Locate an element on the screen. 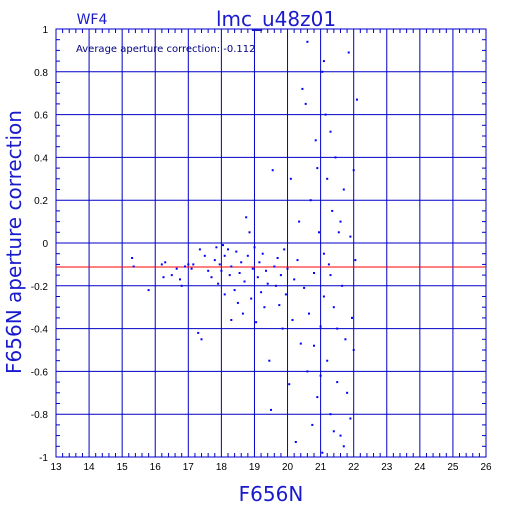 The width and height of the screenshot is (512, 512). average-correction-annotation: Average aperture correction: -0.112 is located at coordinates (166, 49).